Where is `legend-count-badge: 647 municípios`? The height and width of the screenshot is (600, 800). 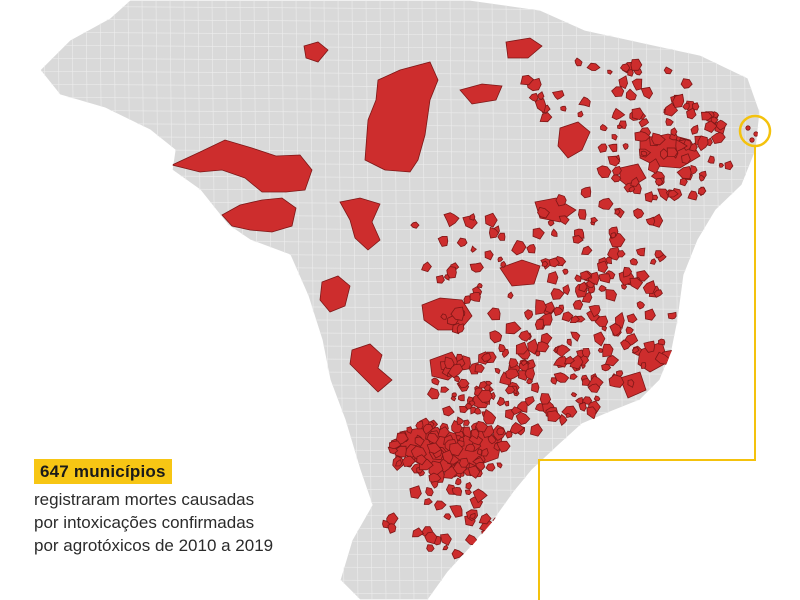
legend-count-badge: 647 municípios is located at coordinates (103, 471).